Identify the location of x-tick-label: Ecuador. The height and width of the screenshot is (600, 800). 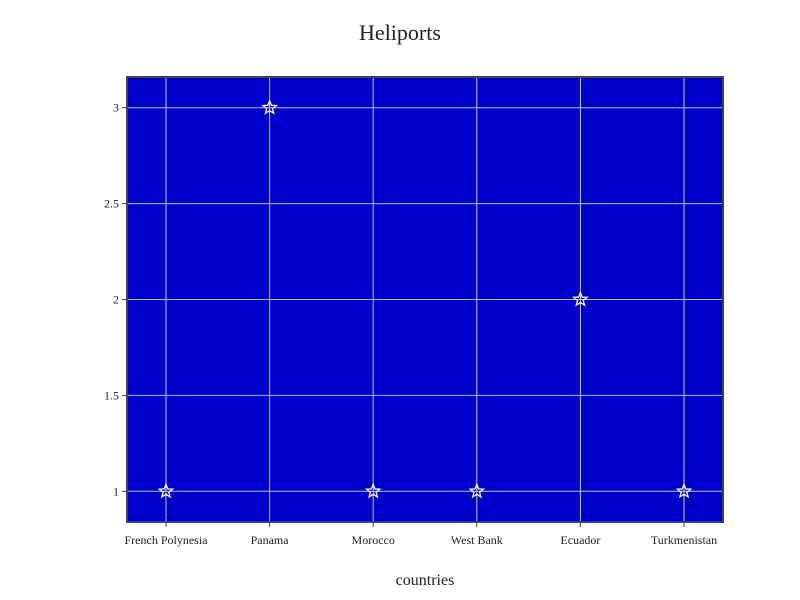
(580, 540).